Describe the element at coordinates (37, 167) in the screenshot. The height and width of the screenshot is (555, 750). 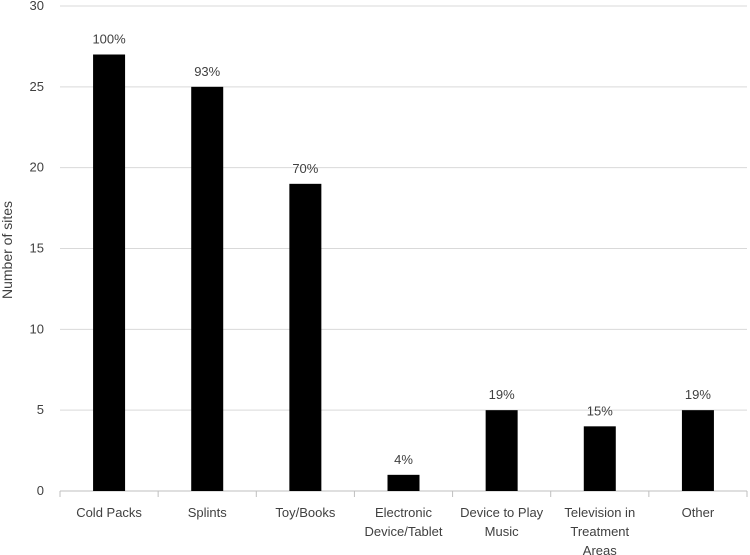
I see `y-tick-label: 20` at that location.